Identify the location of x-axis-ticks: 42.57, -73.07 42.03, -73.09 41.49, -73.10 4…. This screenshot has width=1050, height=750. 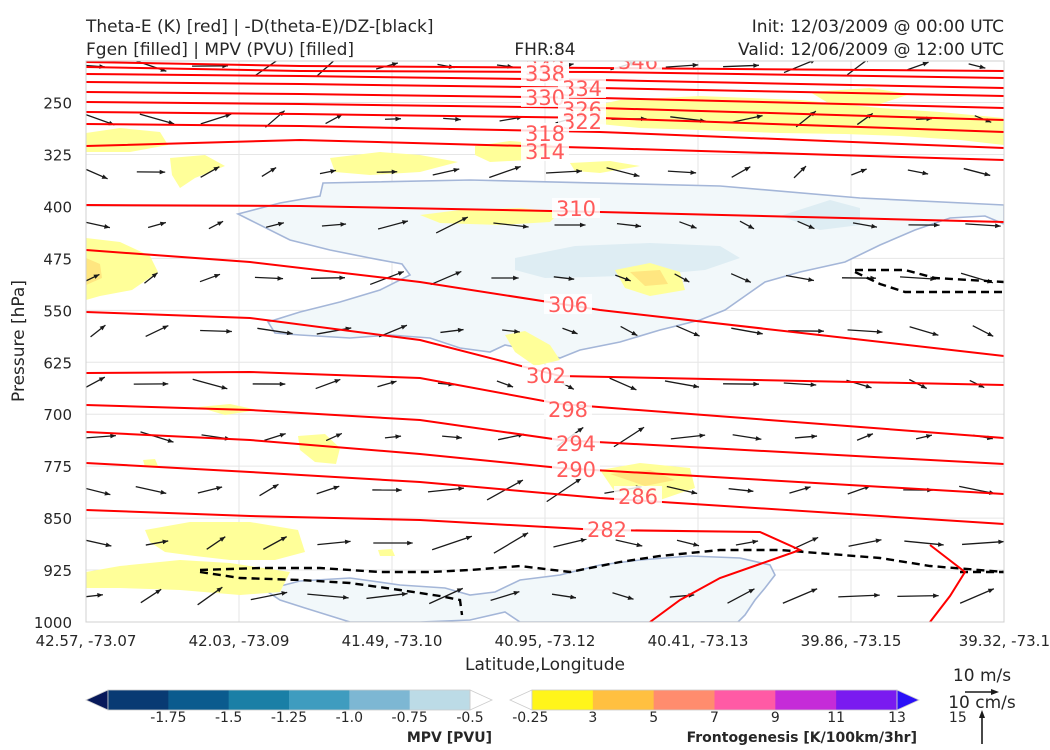
(543, 641).